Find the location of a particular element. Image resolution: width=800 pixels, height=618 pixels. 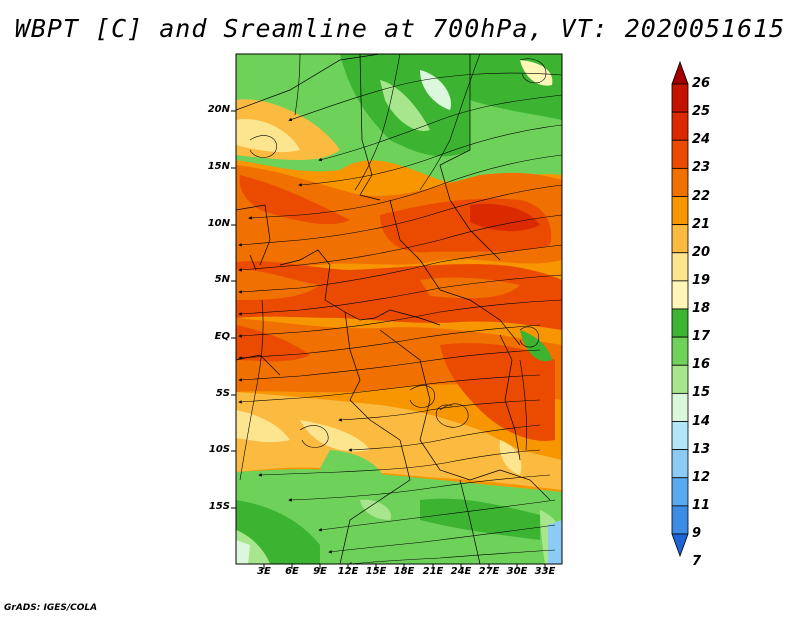

lon-label-18e: 18E is located at coordinates (404, 571).